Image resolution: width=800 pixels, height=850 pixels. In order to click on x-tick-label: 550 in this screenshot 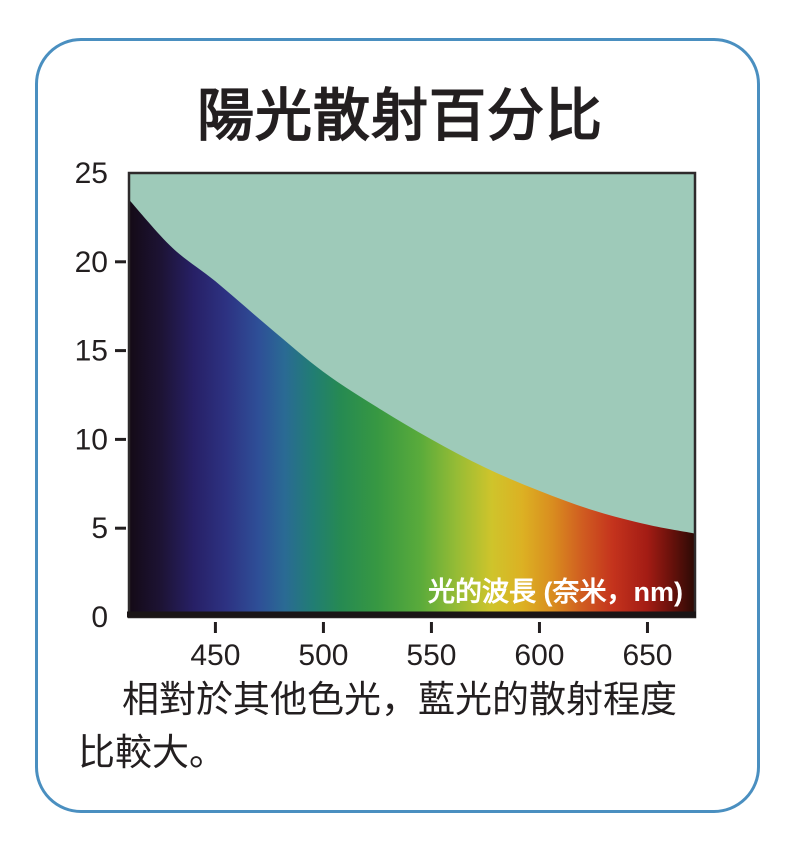, I will do `click(431, 655)`.